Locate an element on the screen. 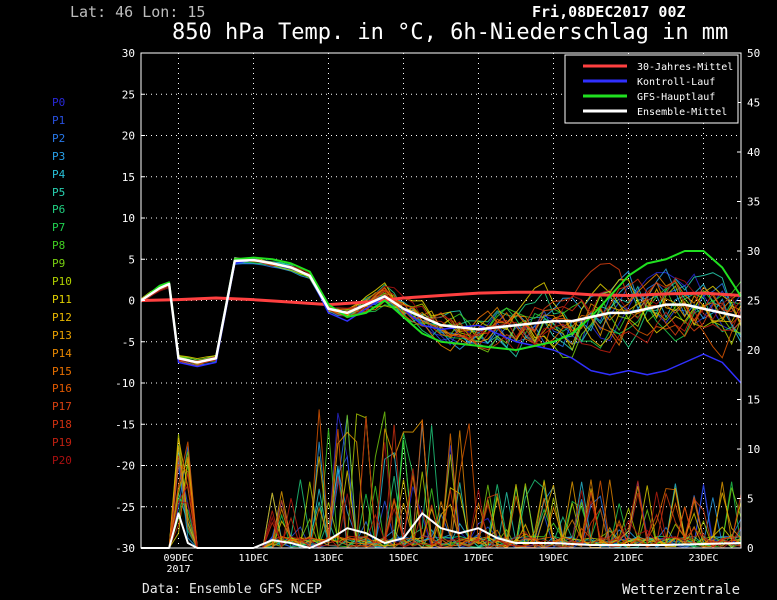 This screenshot has width=777, height=600. member-label: P3 is located at coordinates (59, 156).